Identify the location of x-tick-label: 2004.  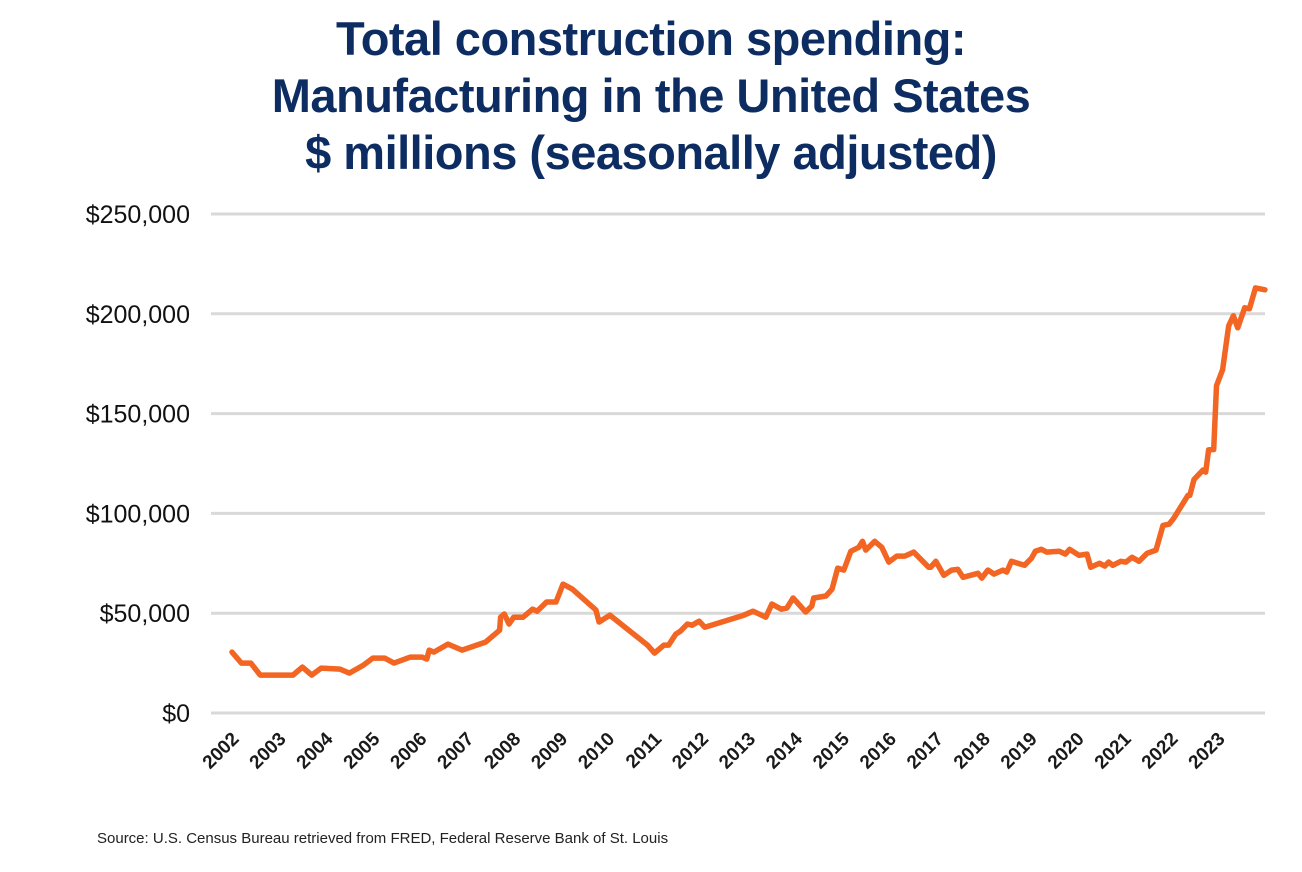
(315, 750).